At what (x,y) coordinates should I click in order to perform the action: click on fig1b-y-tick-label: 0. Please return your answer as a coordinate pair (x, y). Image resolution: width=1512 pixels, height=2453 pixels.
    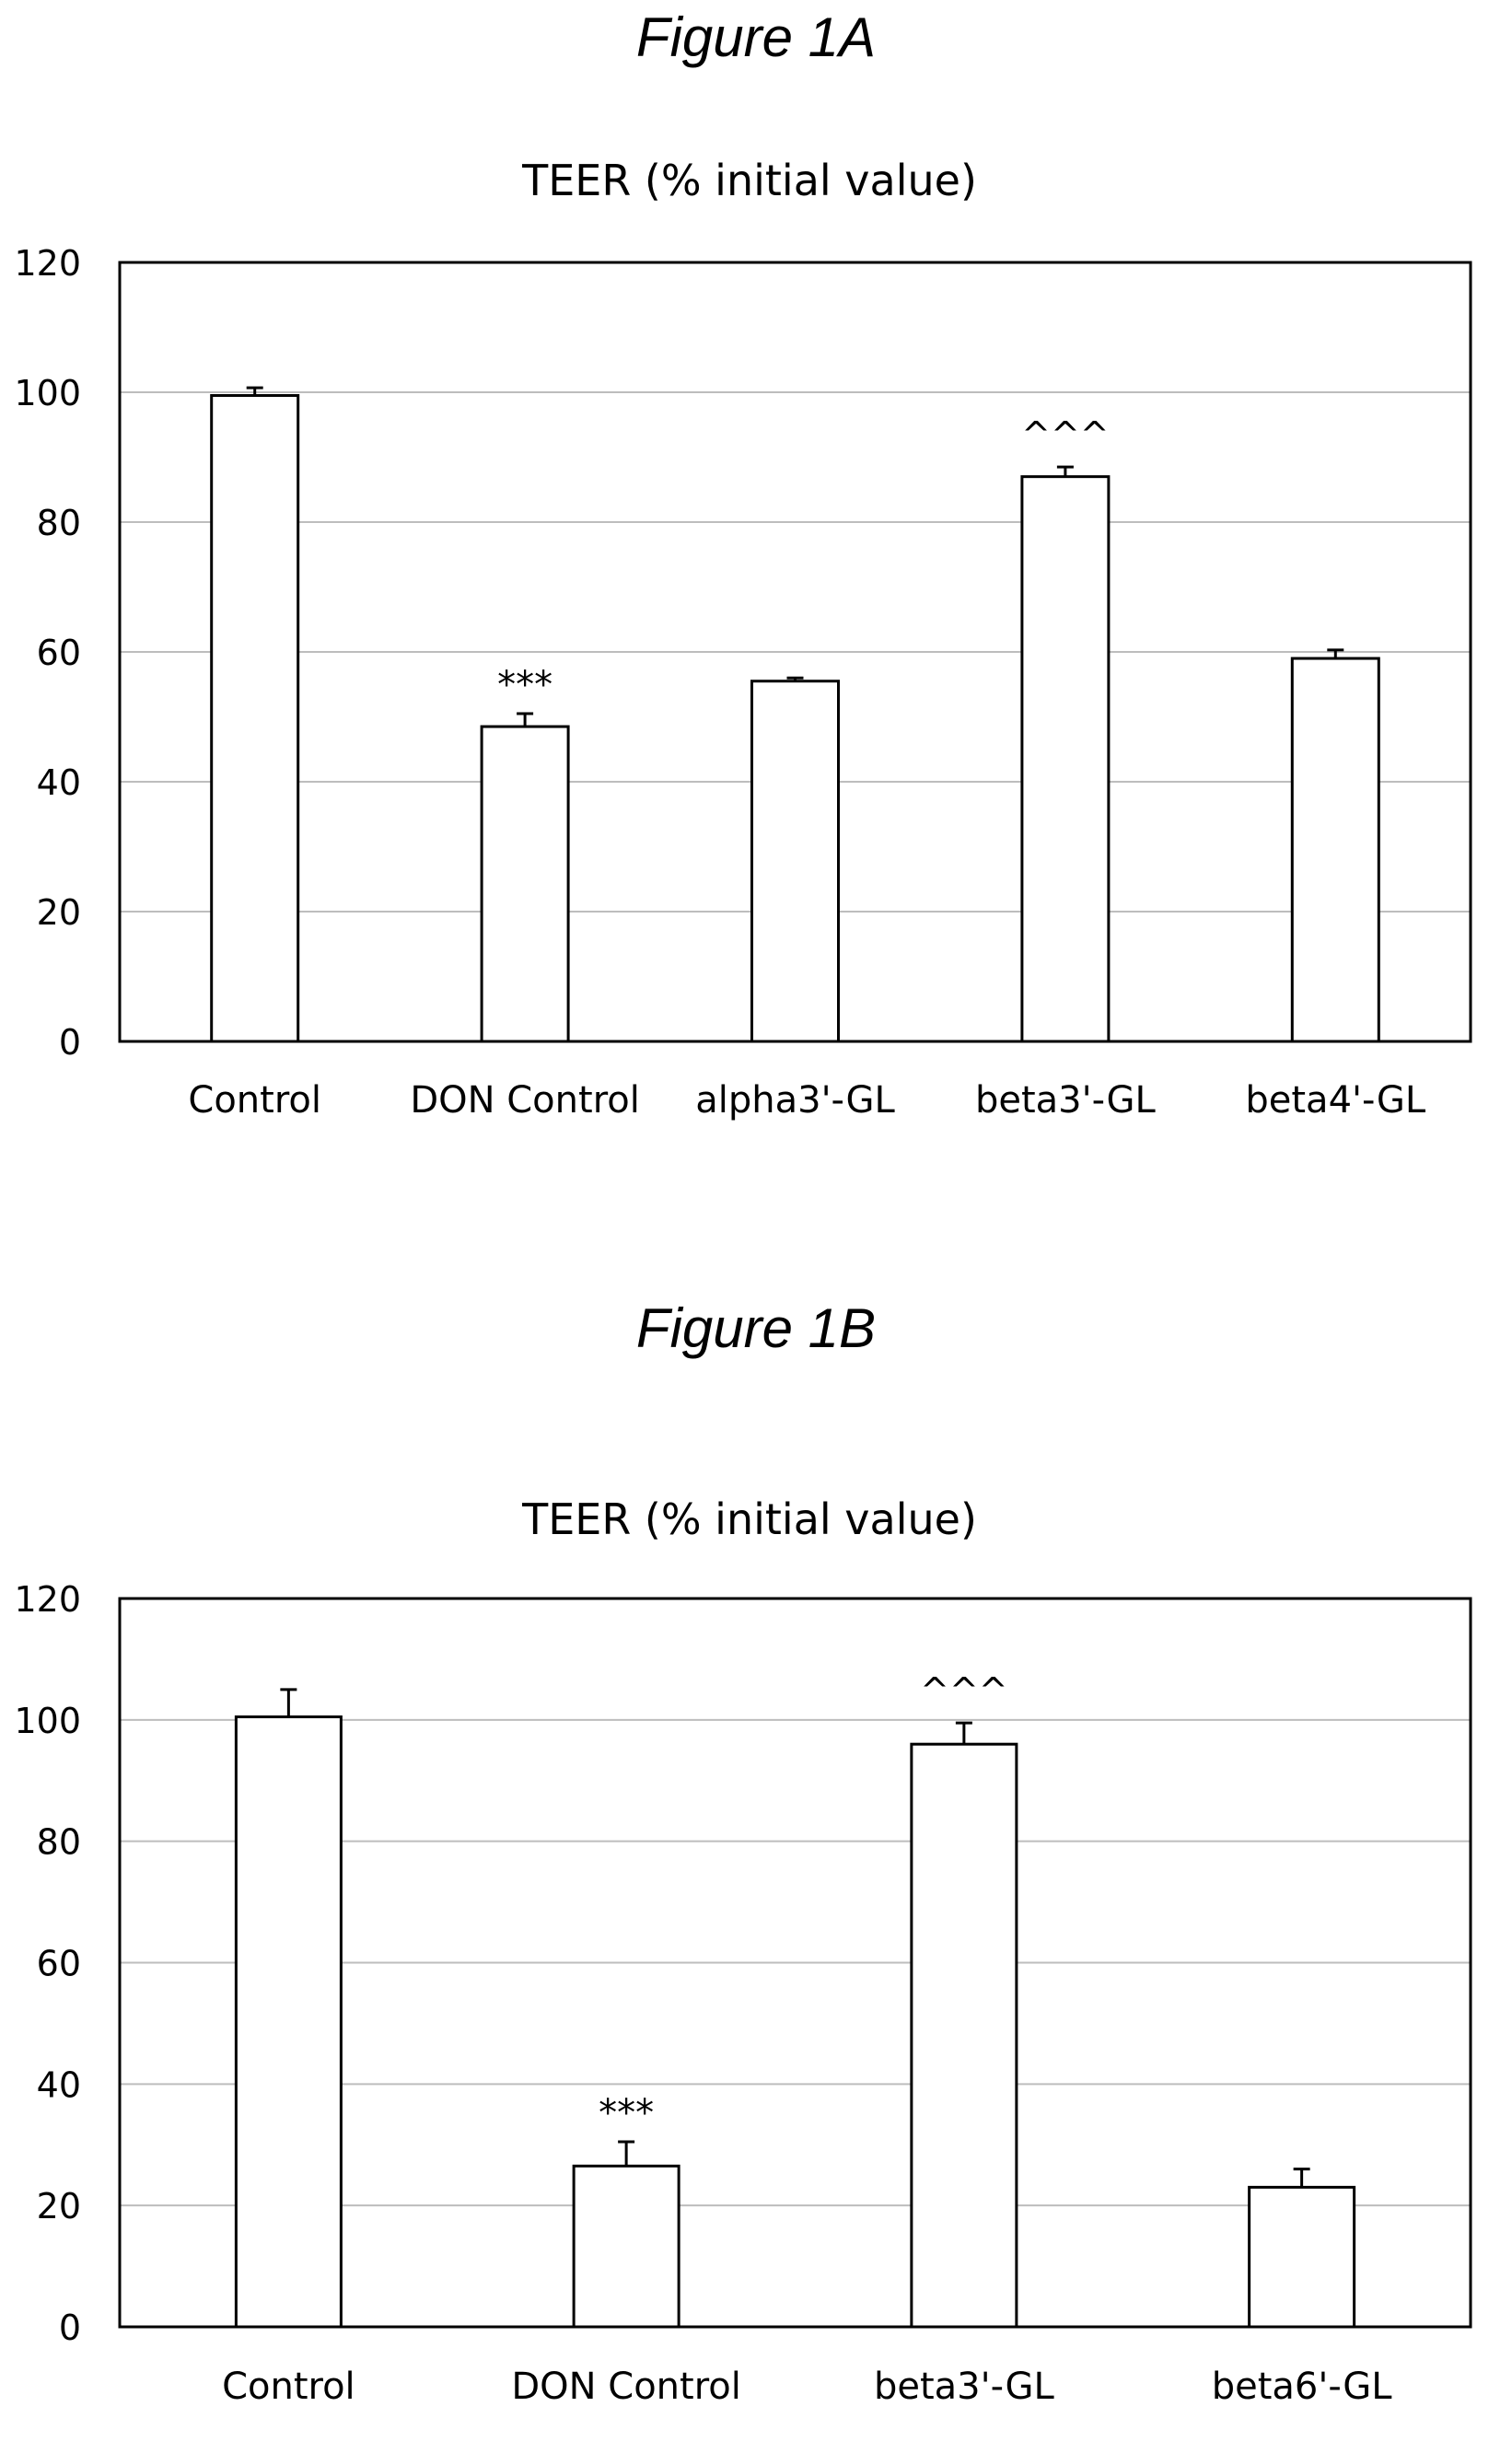
    Looking at the image, I should click on (70, 2328).